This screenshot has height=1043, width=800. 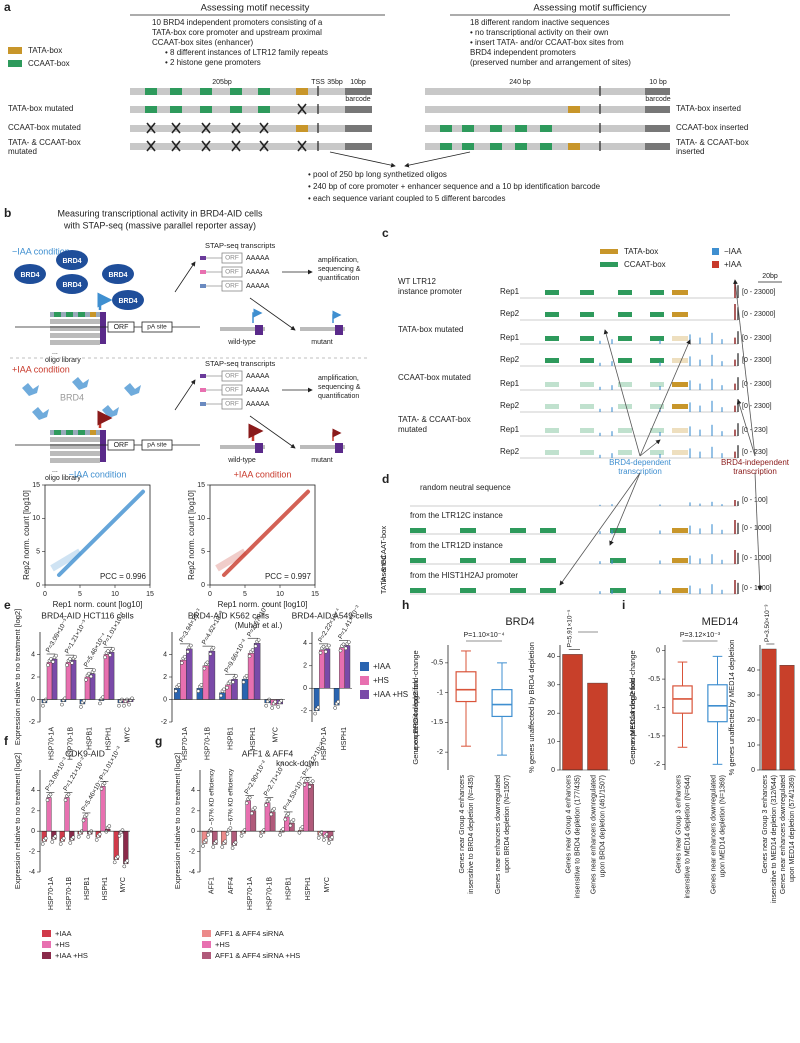 What do you see at coordinates (101, 533) in the screenshot?
I see `correlation-cloud` at bounding box center [101, 533].